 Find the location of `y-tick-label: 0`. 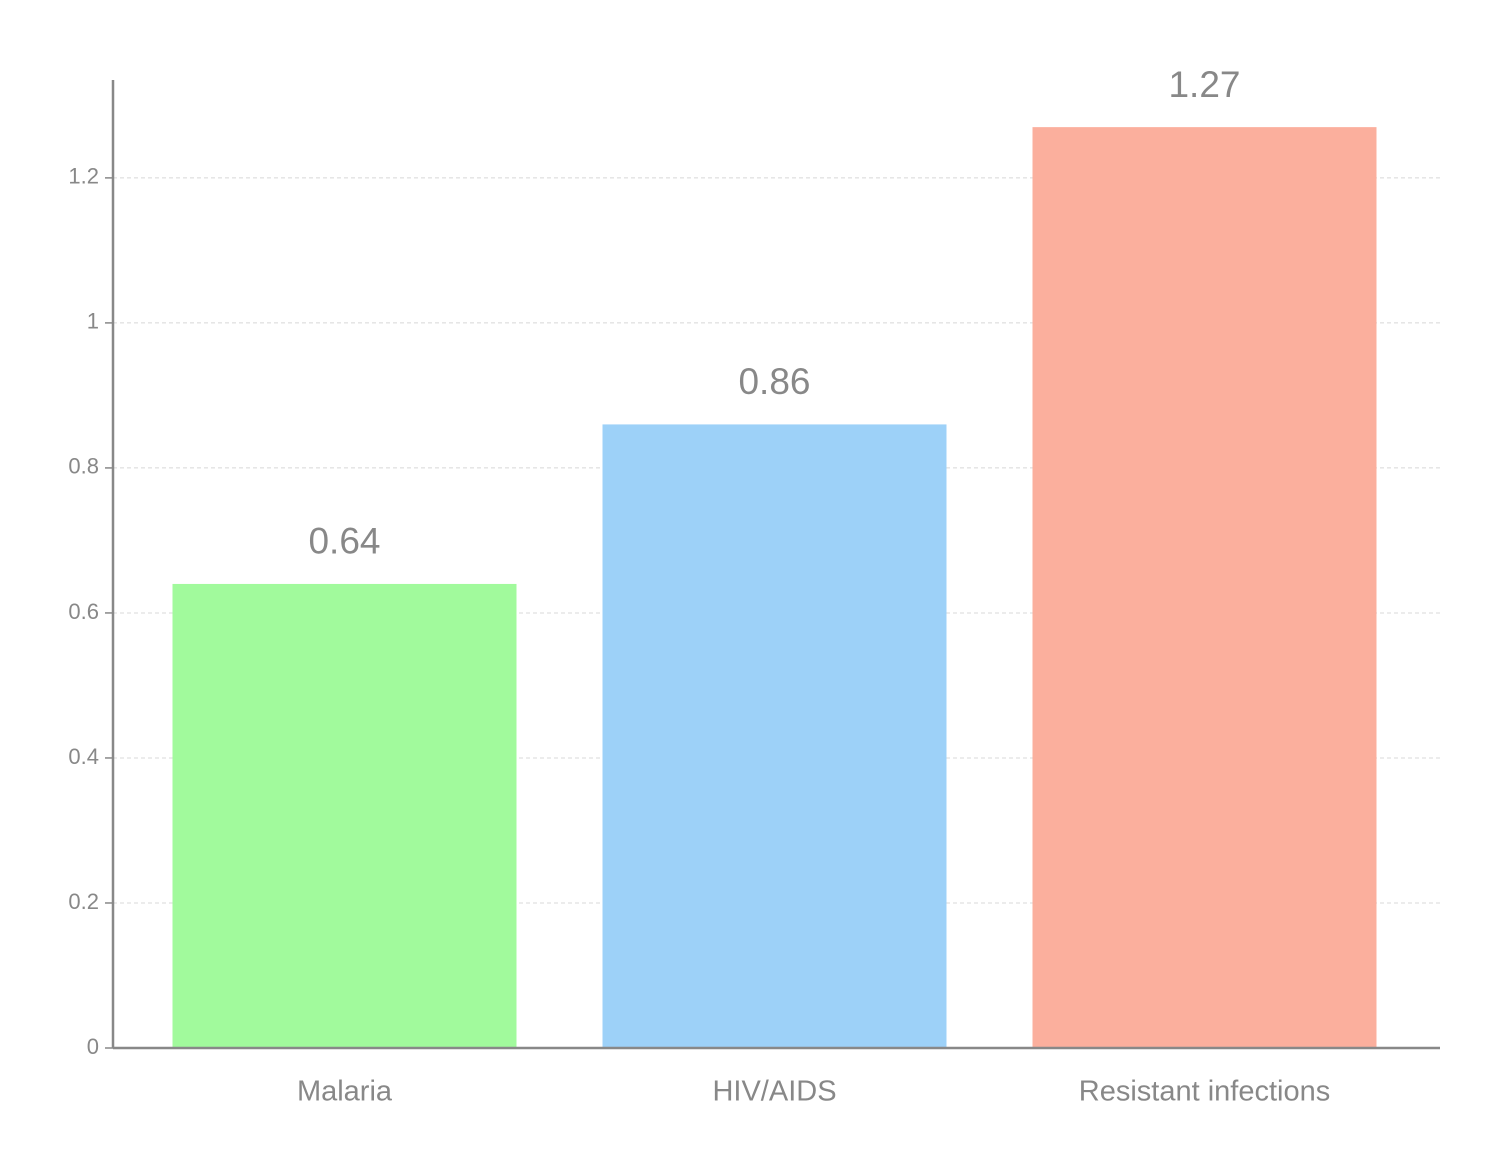

y-tick-label: 0 is located at coordinates (93, 1046).